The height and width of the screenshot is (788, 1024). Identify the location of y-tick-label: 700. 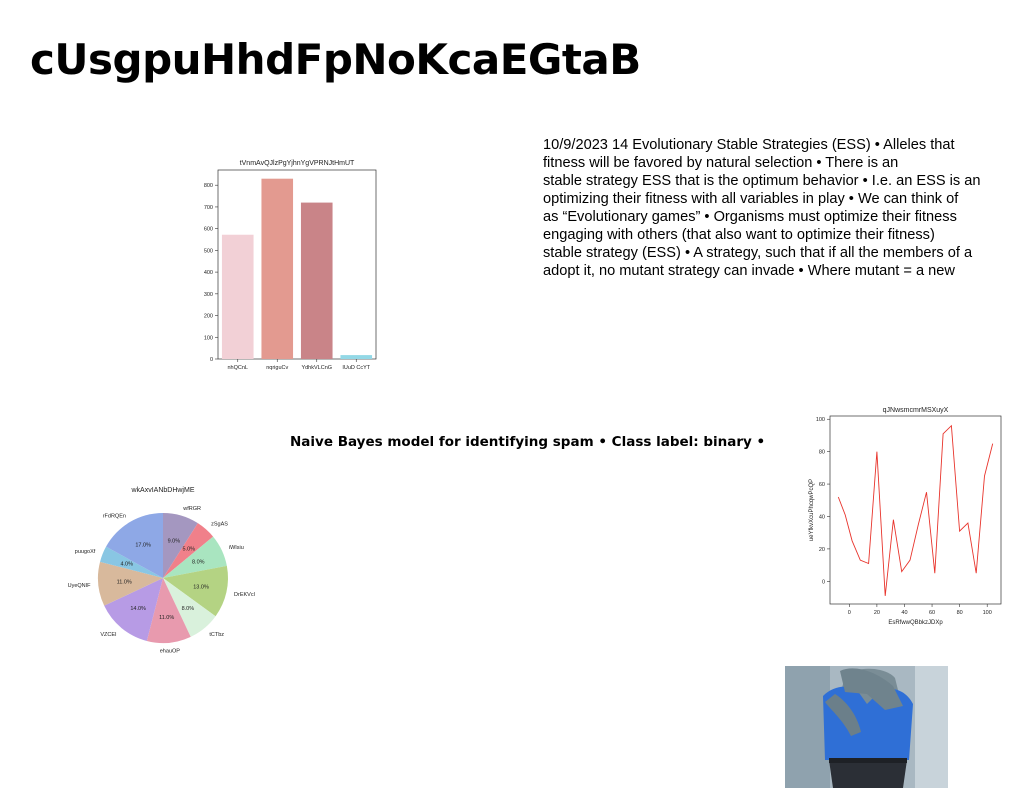
(208, 208).